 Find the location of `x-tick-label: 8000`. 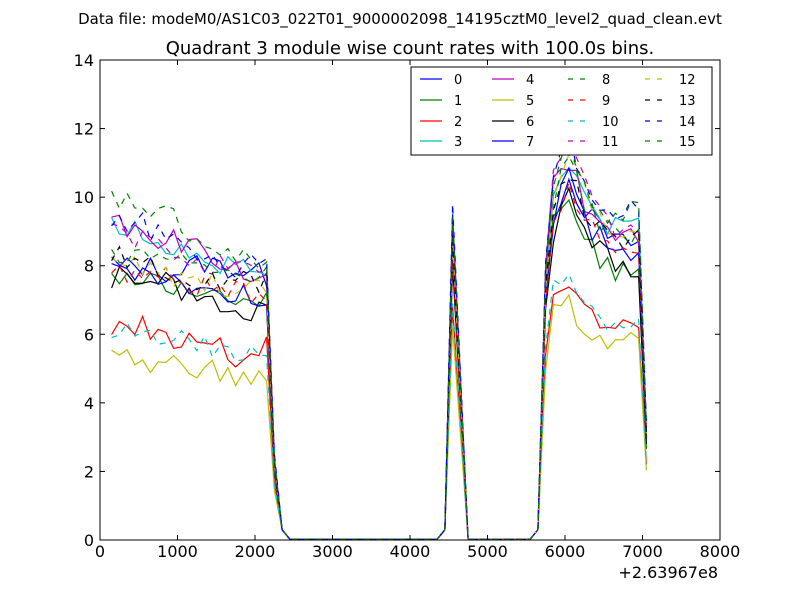

x-tick-label: 8000 is located at coordinates (720, 551).